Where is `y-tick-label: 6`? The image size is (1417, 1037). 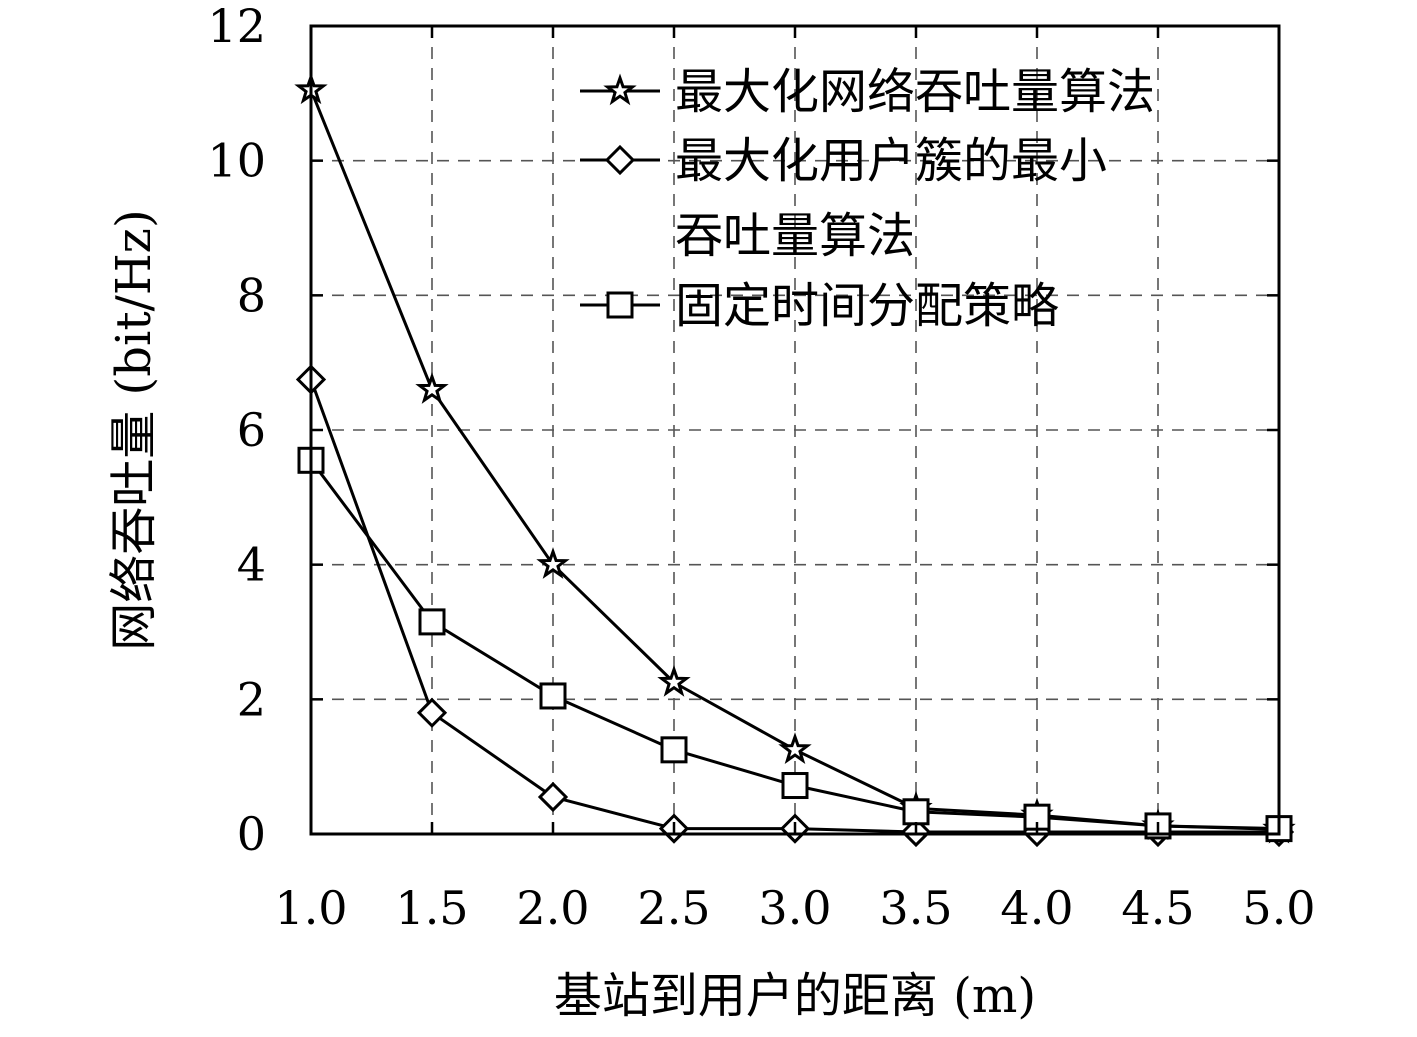
y-tick-label: 6 is located at coordinates (251, 430).